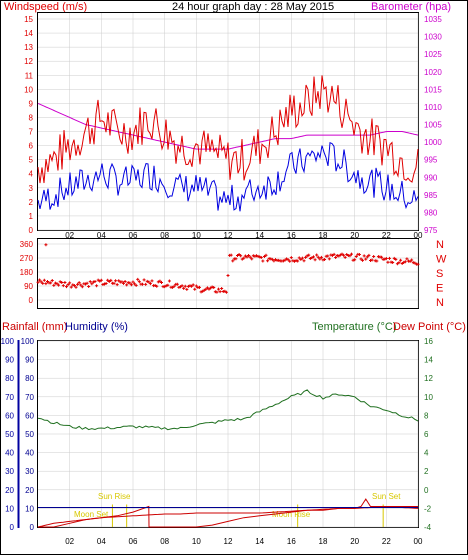 This screenshot has height=560, width=468. What do you see at coordinates (31, 230) in the screenshot?
I see `wind-y-tick-label: 0` at bounding box center [31, 230].